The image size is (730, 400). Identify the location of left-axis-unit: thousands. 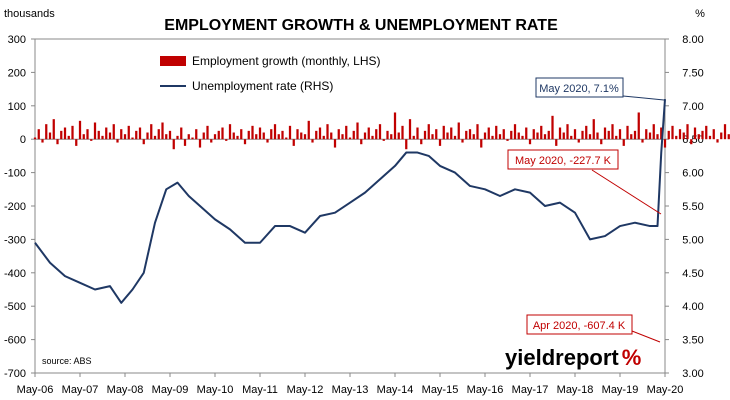
(29, 14).